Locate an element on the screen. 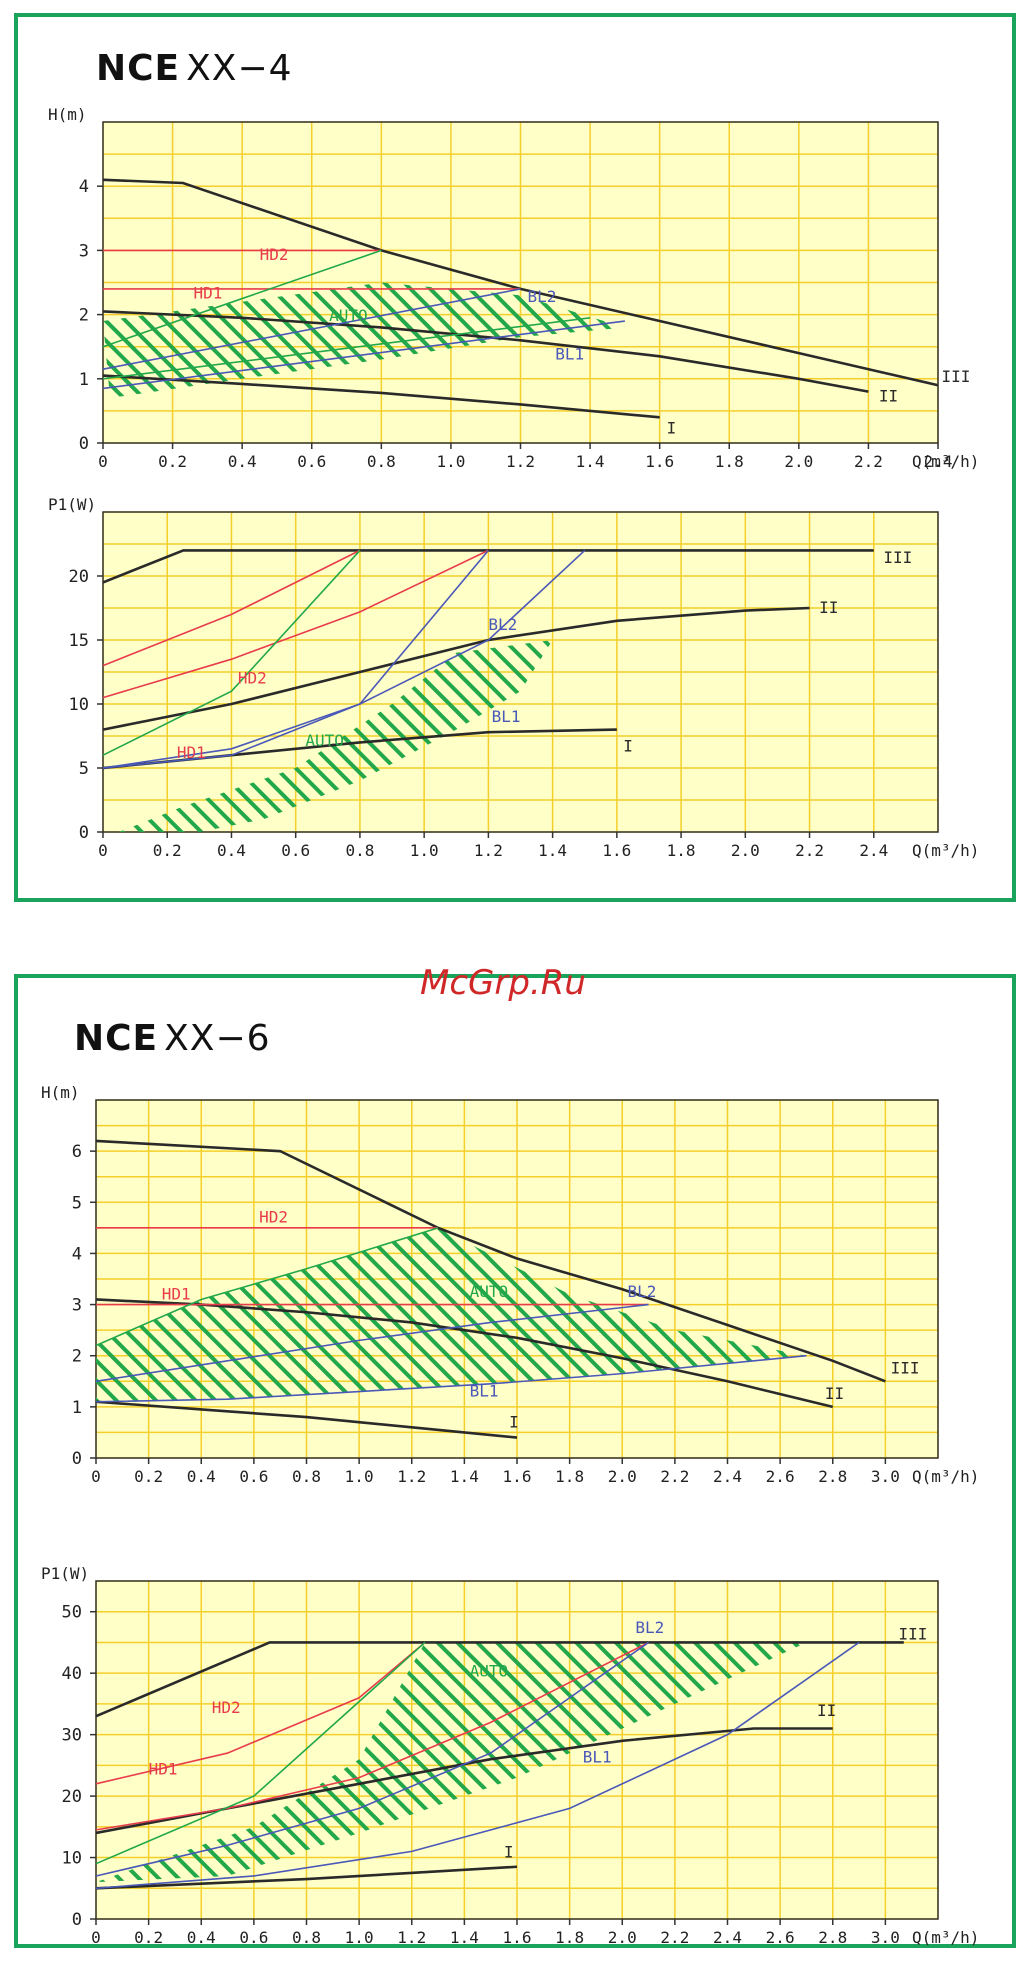  series-line-boundary is located at coordinates (346, 348).